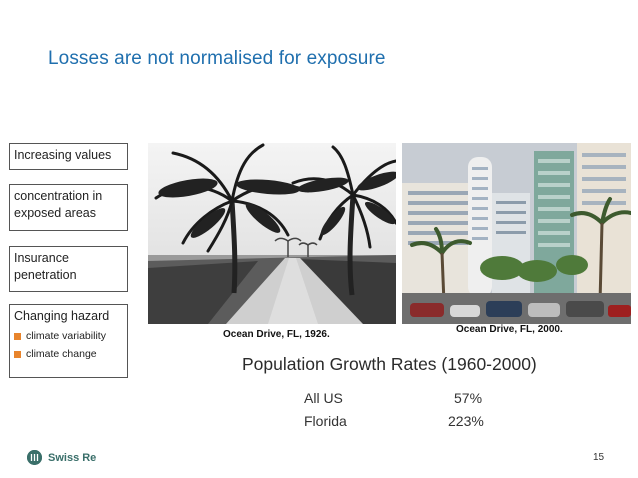 This screenshot has width=638, height=478. What do you see at coordinates (276, 334) in the screenshot?
I see `photo-caption-1926: Ocean Drive, FL, 1926.` at bounding box center [276, 334].